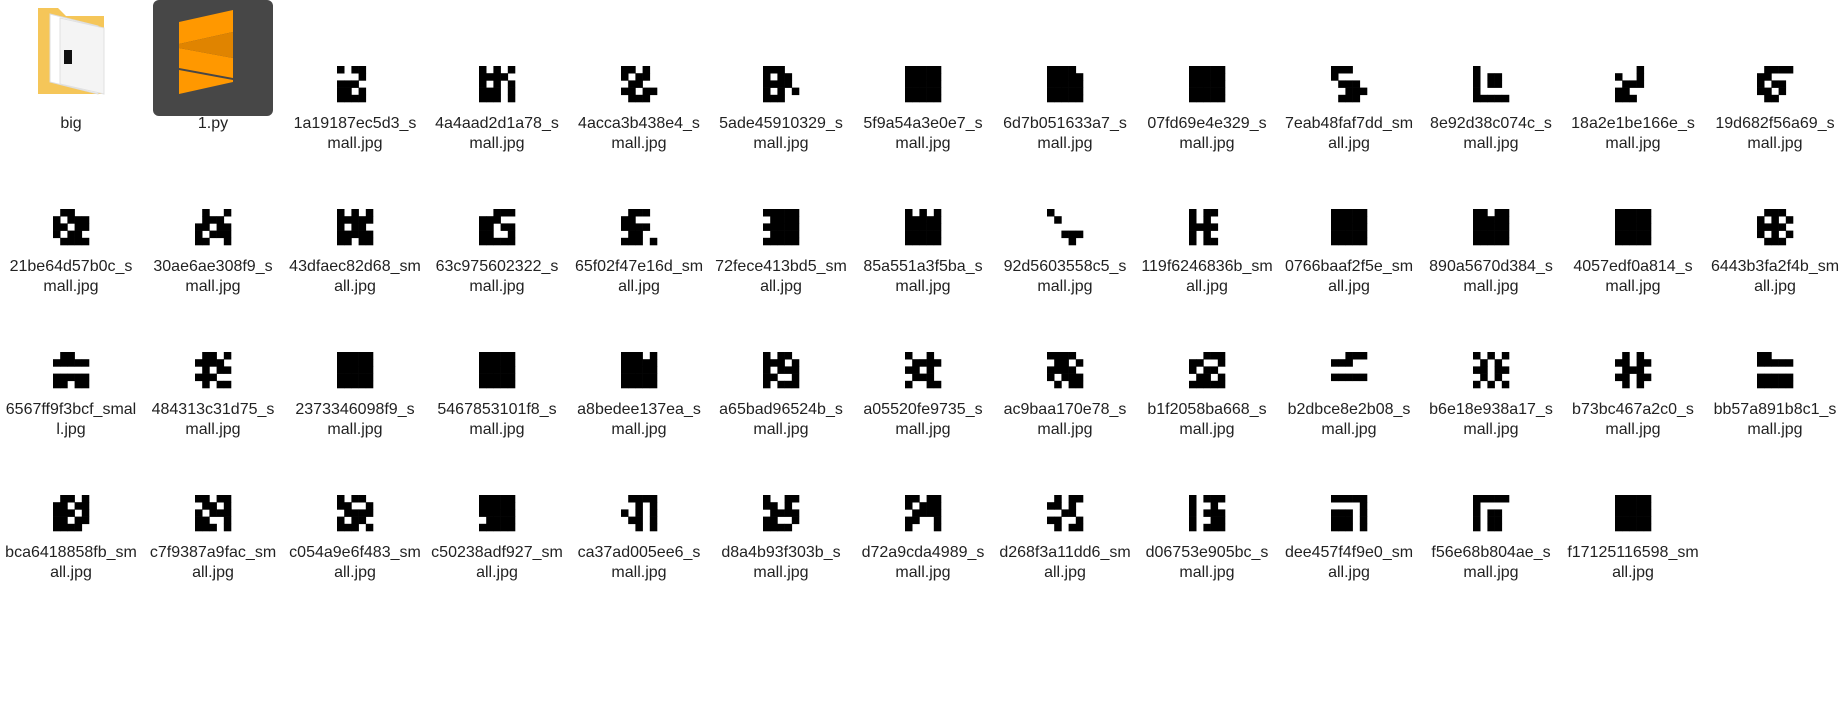  What do you see at coordinates (1207, 276) in the screenshot?
I see `file-name-label: 119f6246836b_small.jpg` at bounding box center [1207, 276].